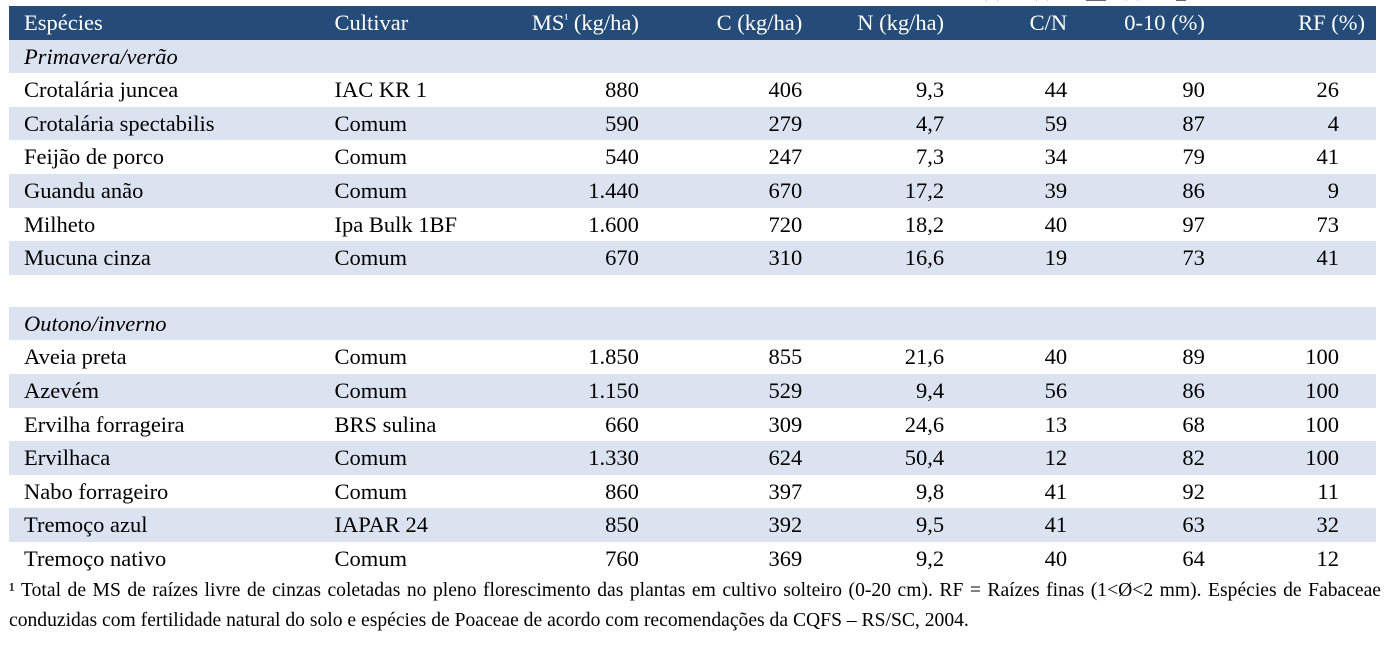 The height and width of the screenshot is (671, 1387). What do you see at coordinates (1056, 491) in the screenshot?
I see `cn-value: 41` at bounding box center [1056, 491].